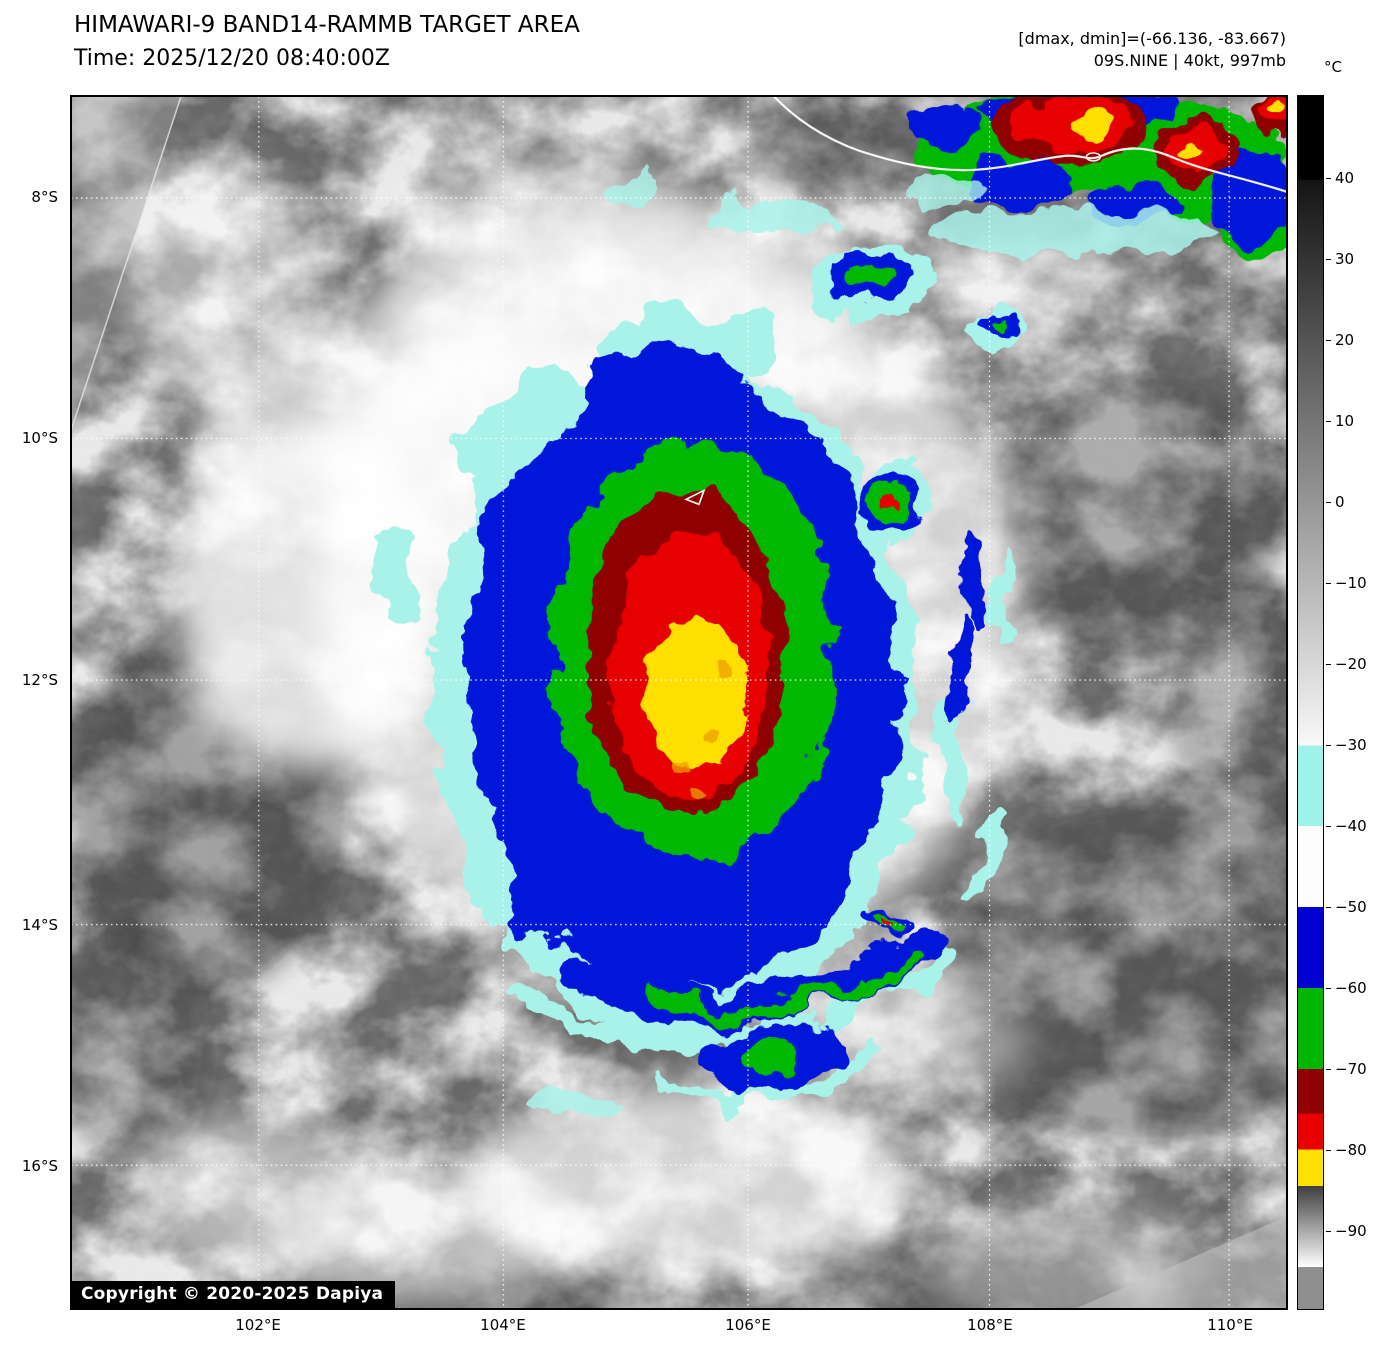  I want to click on lon-tick-label: 106°E, so click(748, 1325).